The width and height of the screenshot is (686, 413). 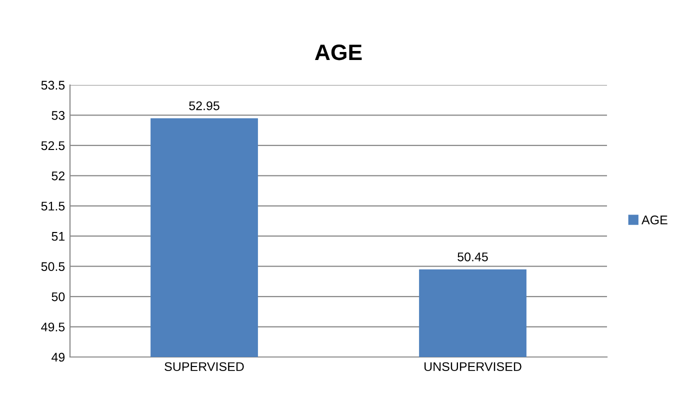 I want to click on chart-title: AGE, so click(x=338, y=52).